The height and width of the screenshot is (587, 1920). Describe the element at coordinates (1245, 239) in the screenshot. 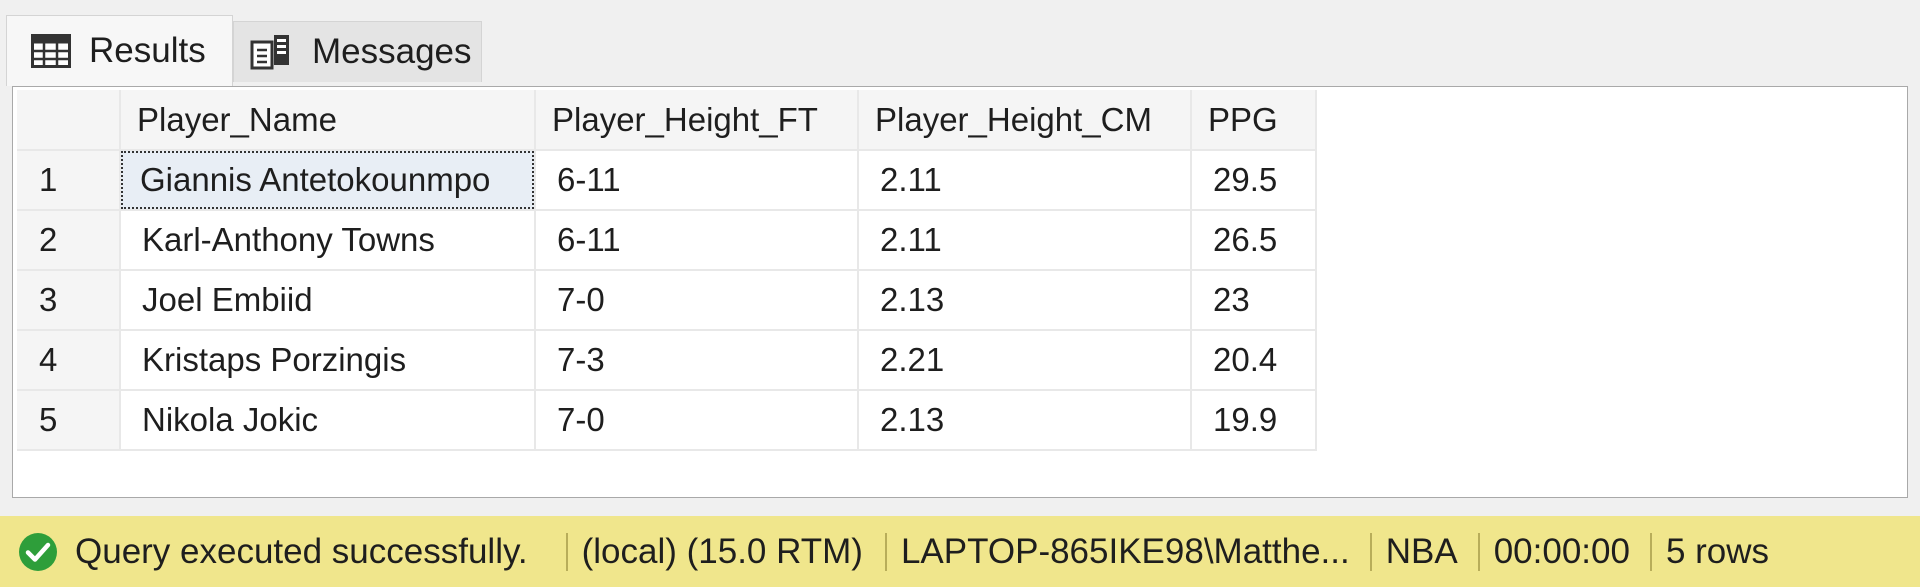

I see `cell-text: 26.5` at that location.